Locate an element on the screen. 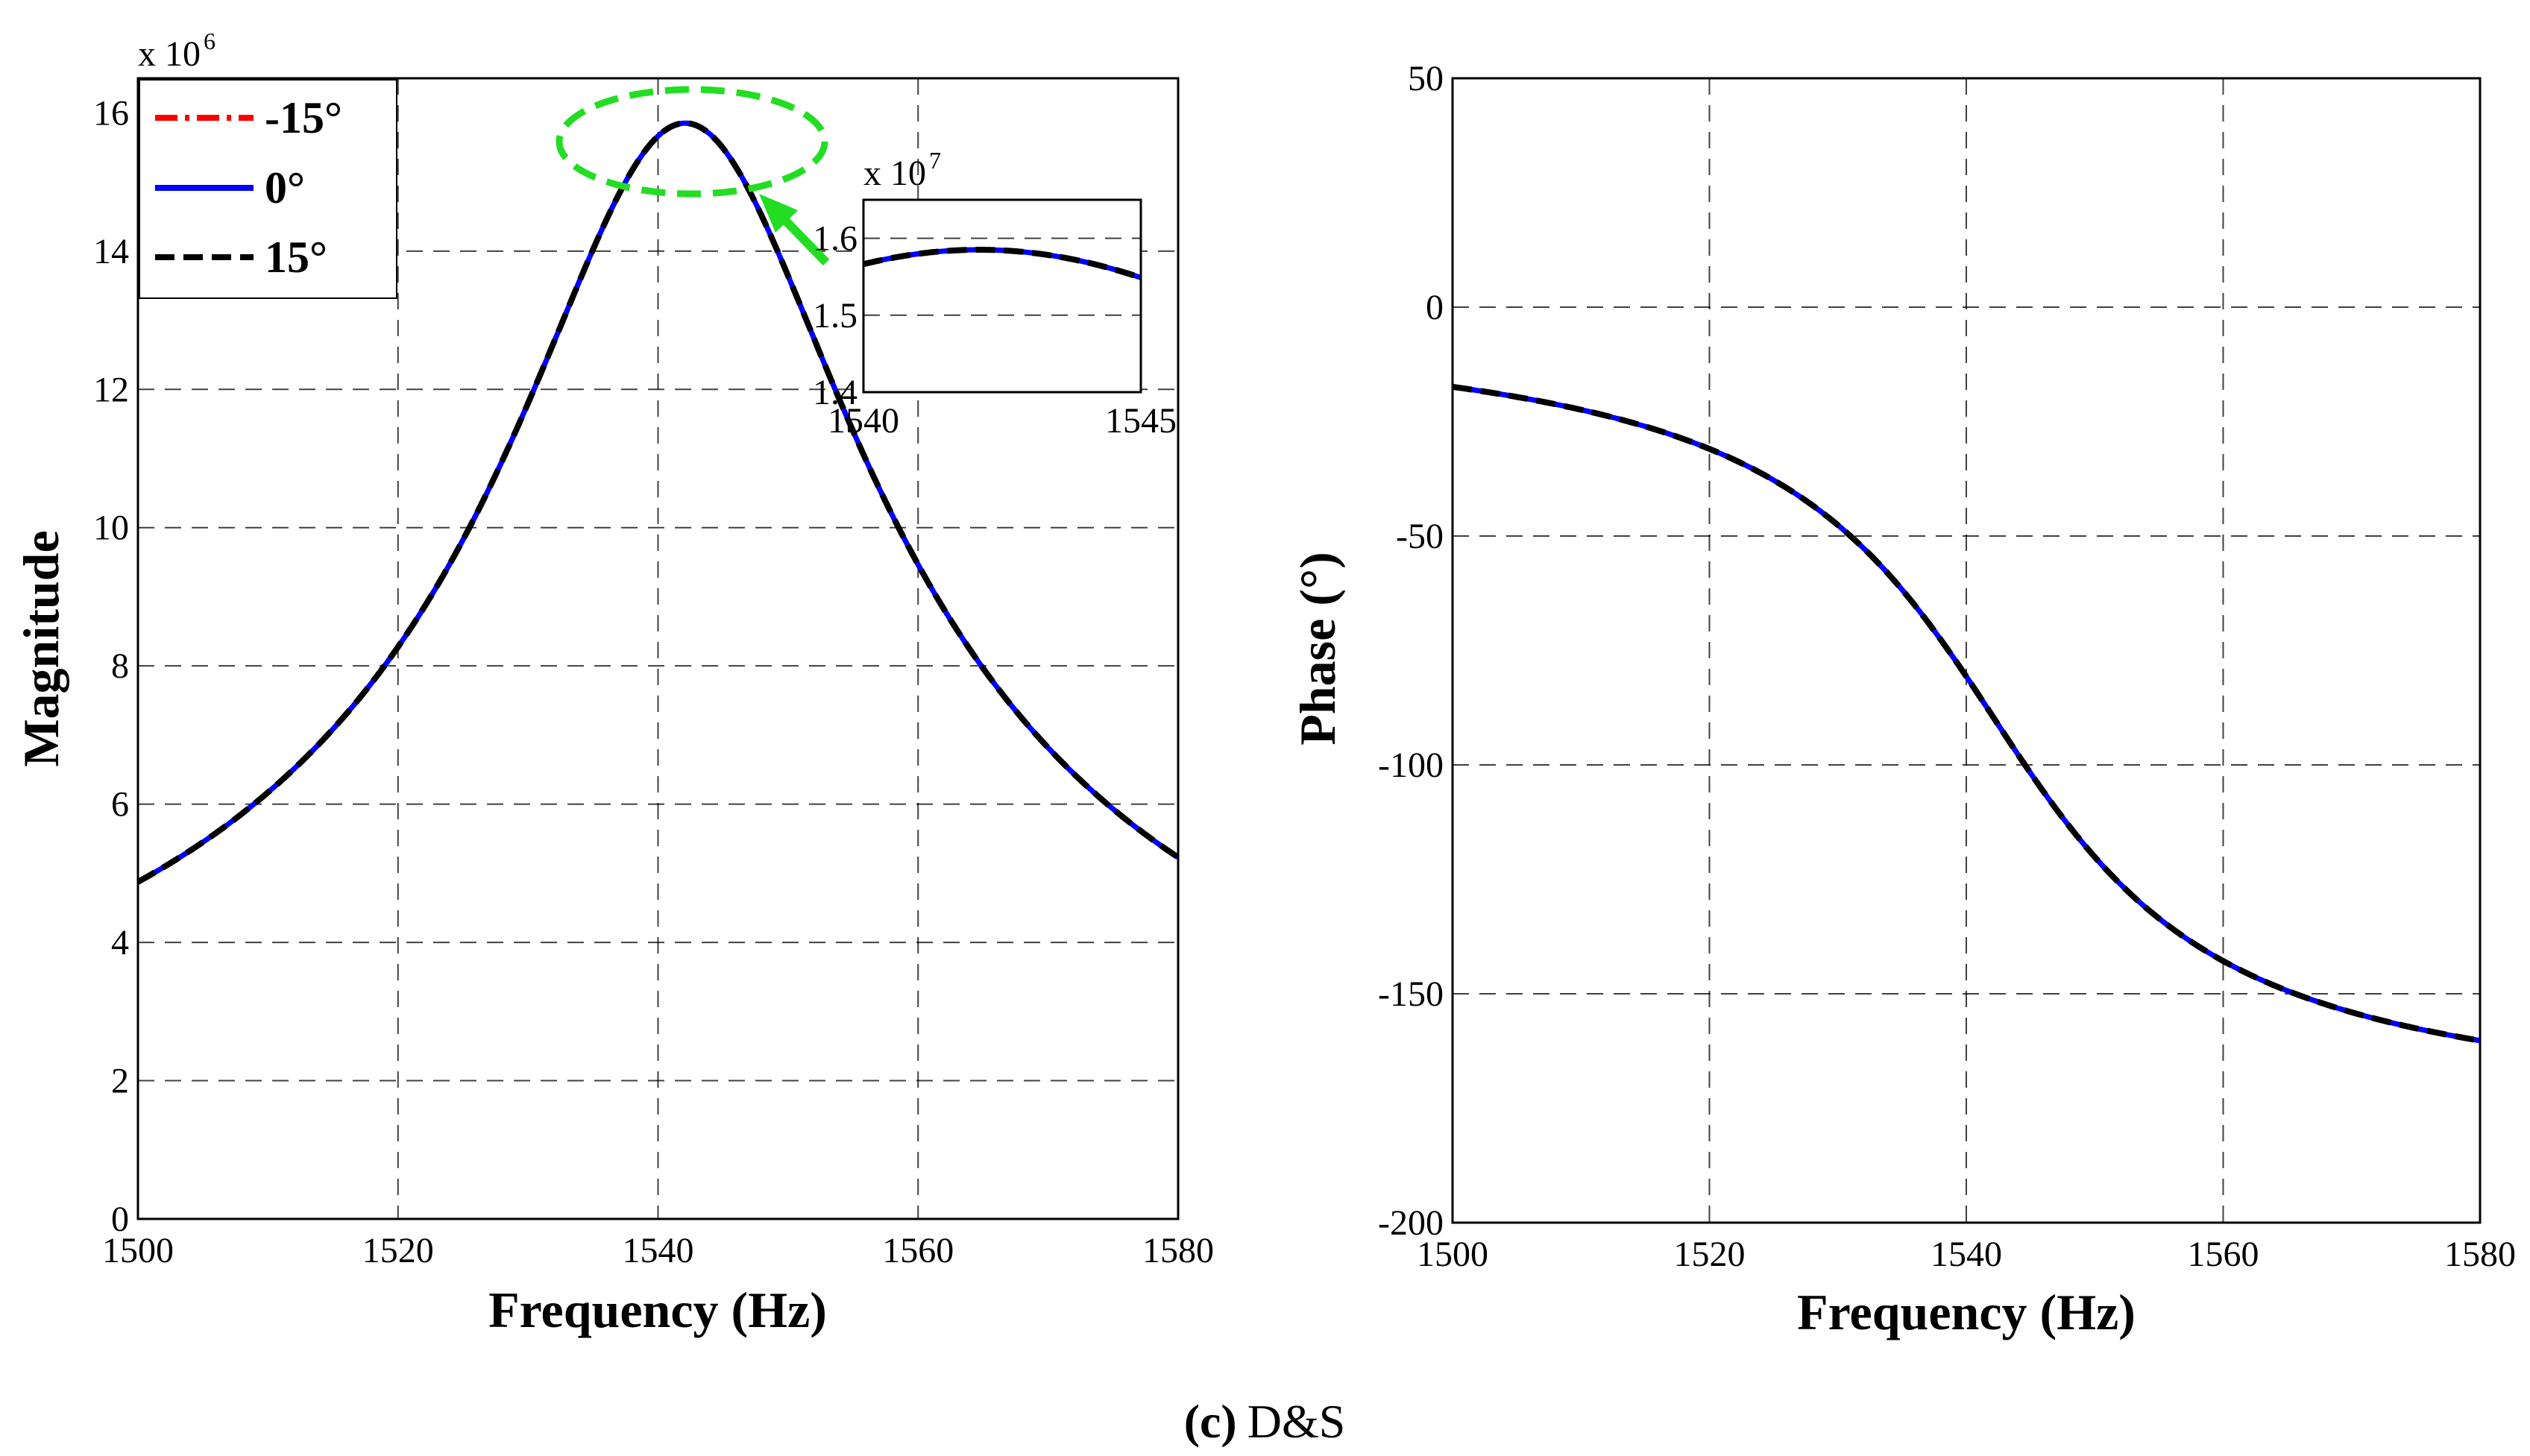  magnitude-legend: -15° 0° 15° is located at coordinates (268, 189).